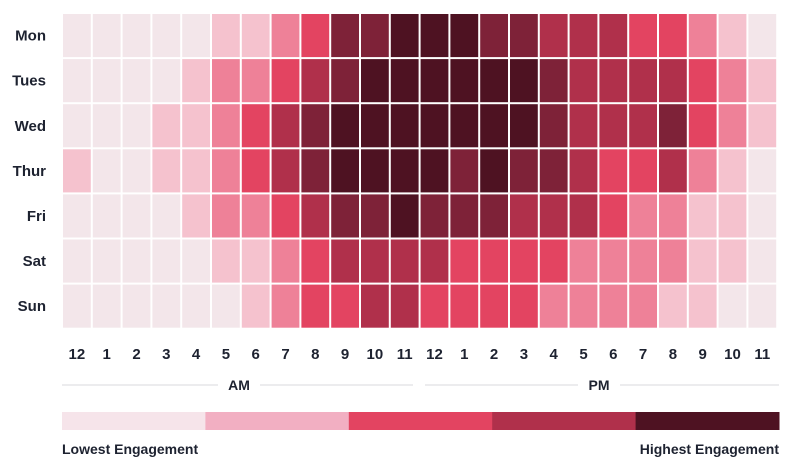 Image resolution: width=794 pixels, height=470 pixels. Describe the element at coordinates (239, 385) in the screenshot. I see `am-label: AM` at that location.